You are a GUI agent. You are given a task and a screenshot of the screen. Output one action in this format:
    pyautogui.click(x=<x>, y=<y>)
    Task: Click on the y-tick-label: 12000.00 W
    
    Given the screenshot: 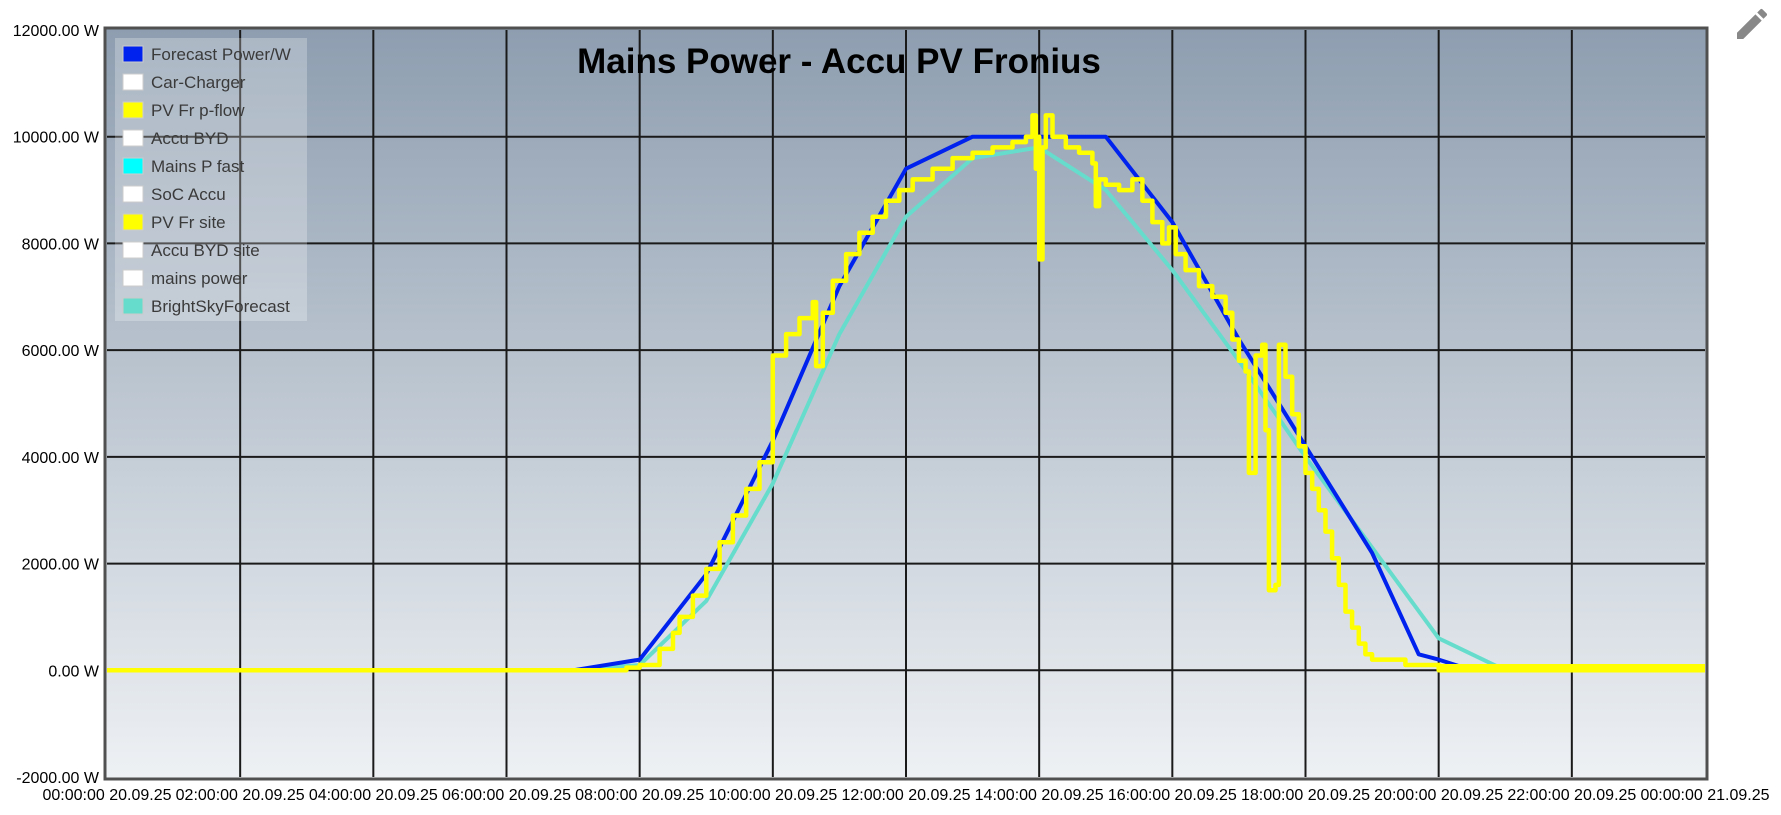 What is the action you would take?
    pyautogui.click(x=56, y=31)
    